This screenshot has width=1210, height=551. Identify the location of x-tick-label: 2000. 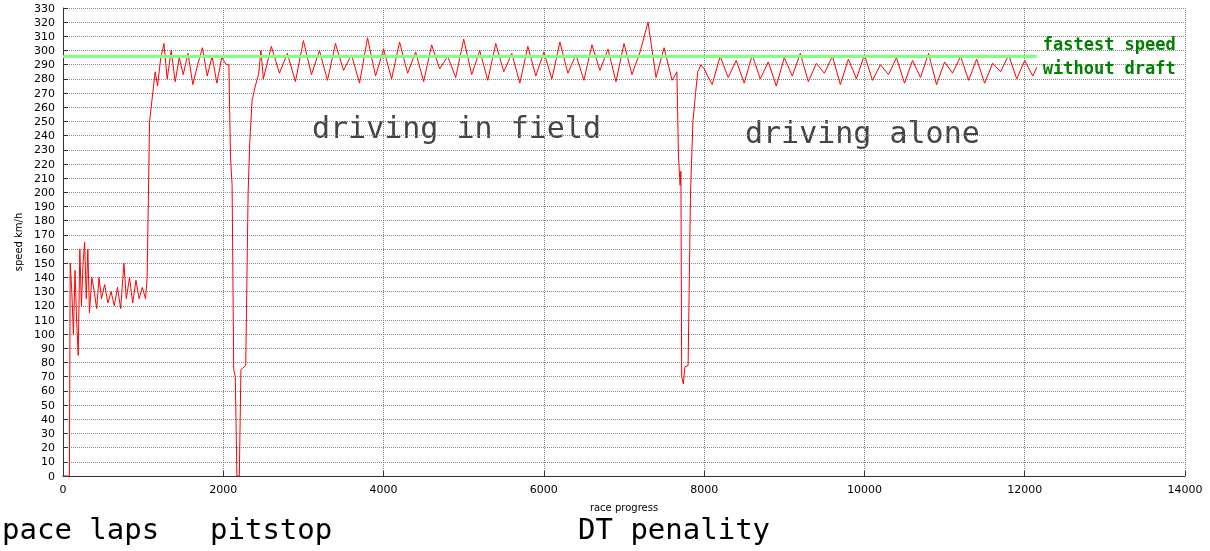
(223, 489).